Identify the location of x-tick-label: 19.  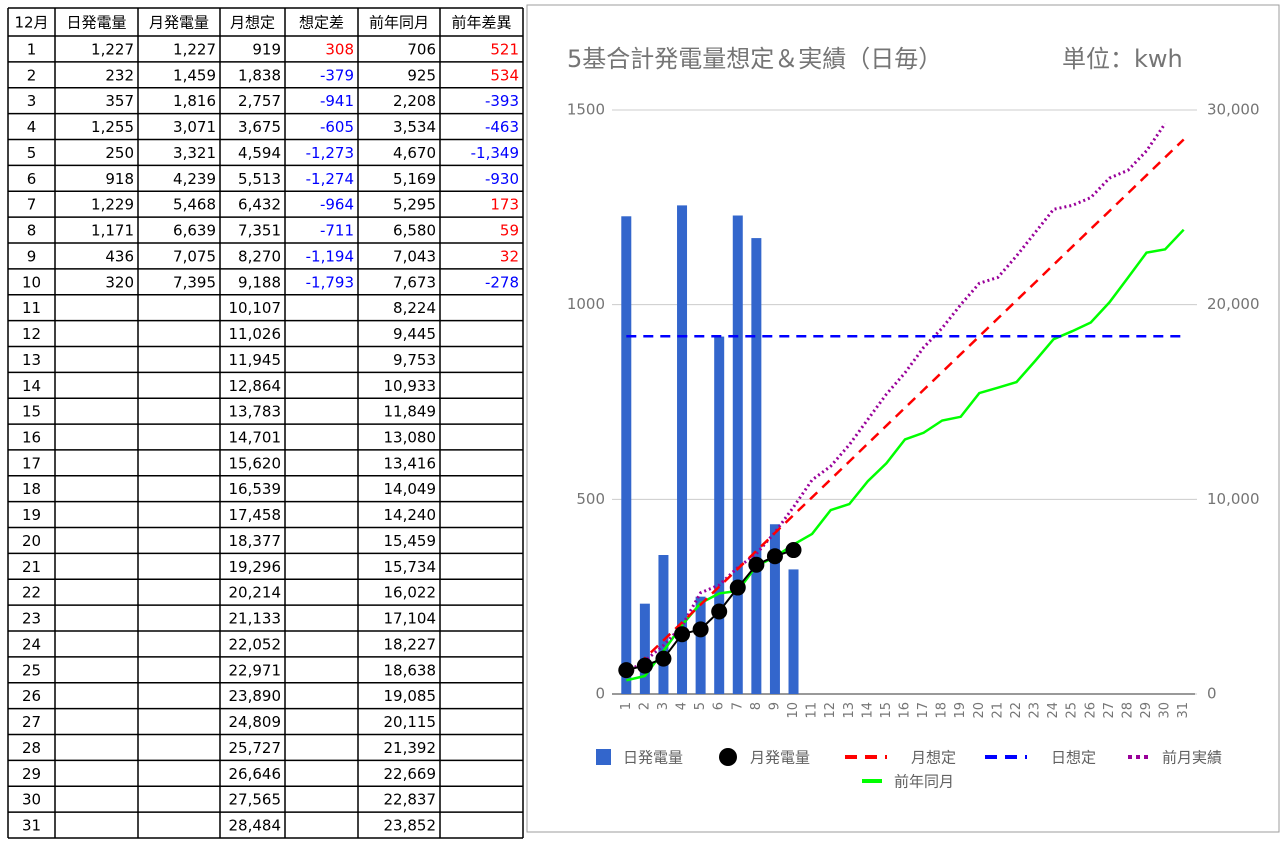
(960, 710).